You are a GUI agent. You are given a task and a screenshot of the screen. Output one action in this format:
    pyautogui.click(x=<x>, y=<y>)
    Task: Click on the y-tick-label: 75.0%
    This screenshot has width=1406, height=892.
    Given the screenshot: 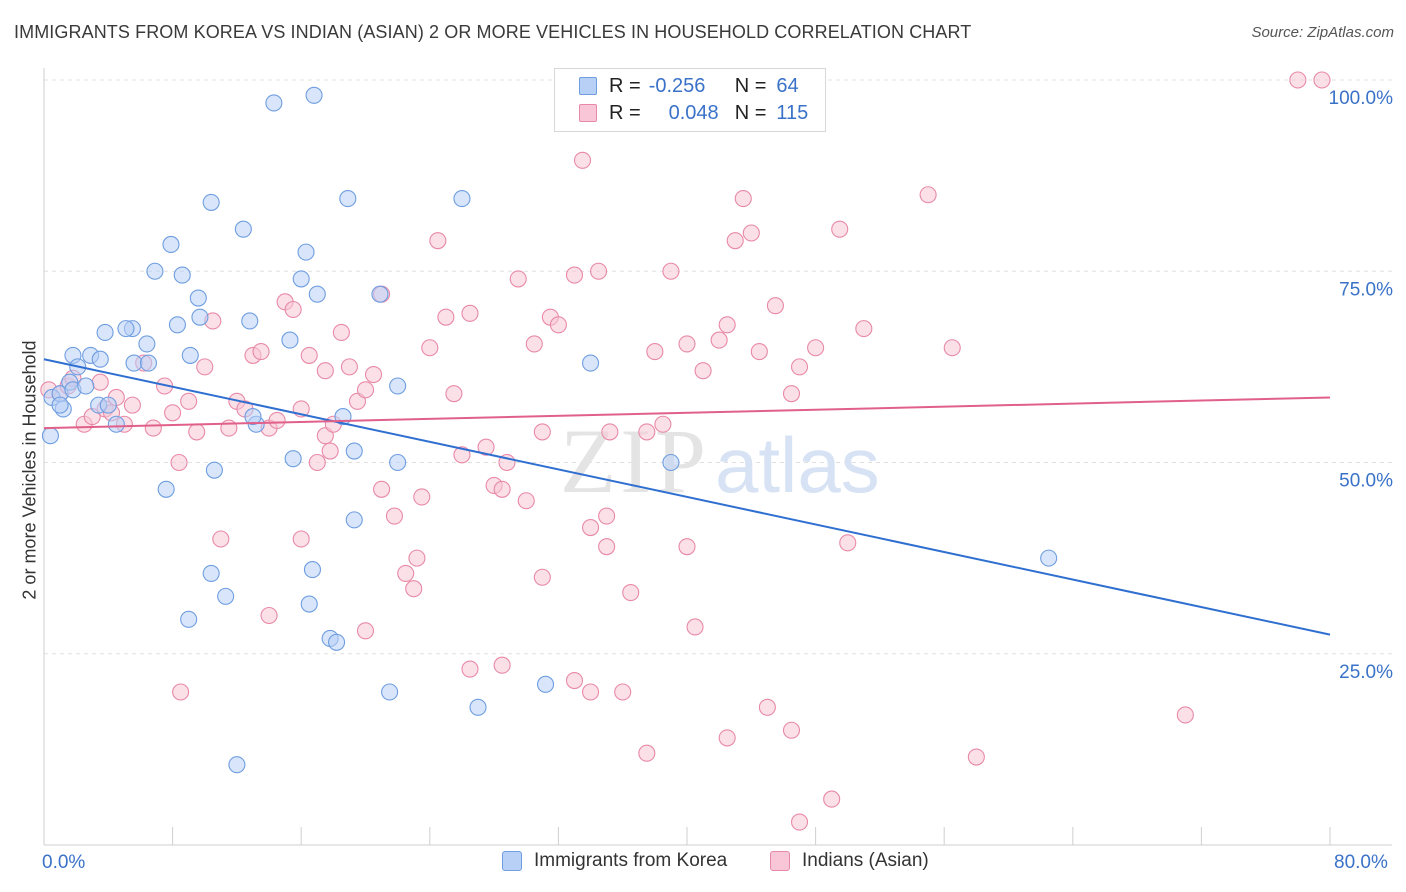 What is the action you would take?
    pyautogui.click(x=1366, y=289)
    